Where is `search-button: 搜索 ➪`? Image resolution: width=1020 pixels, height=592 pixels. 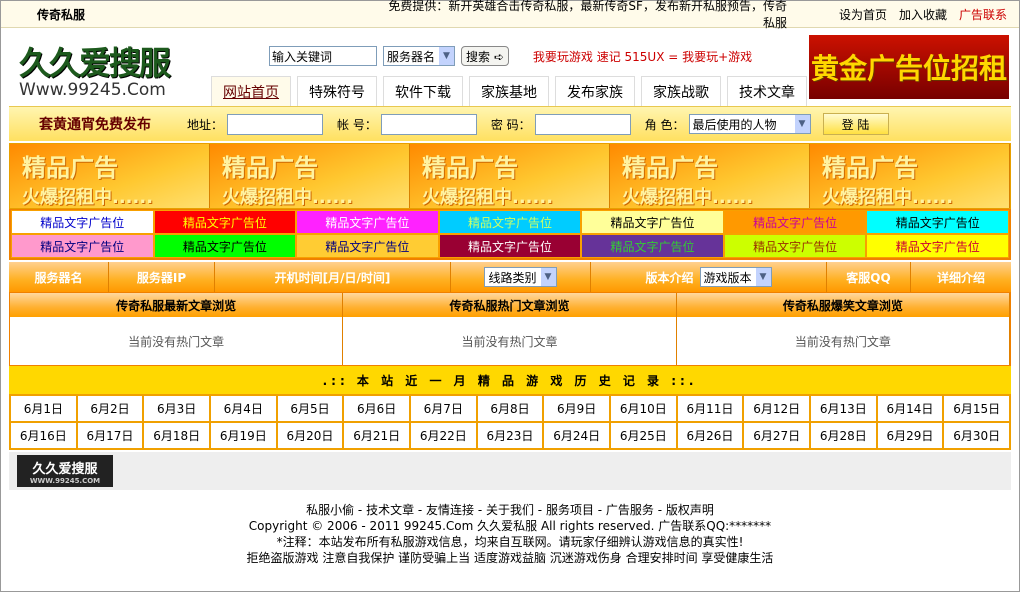
search-button: 搜索 ➪ is located at coordinates (485, 56).